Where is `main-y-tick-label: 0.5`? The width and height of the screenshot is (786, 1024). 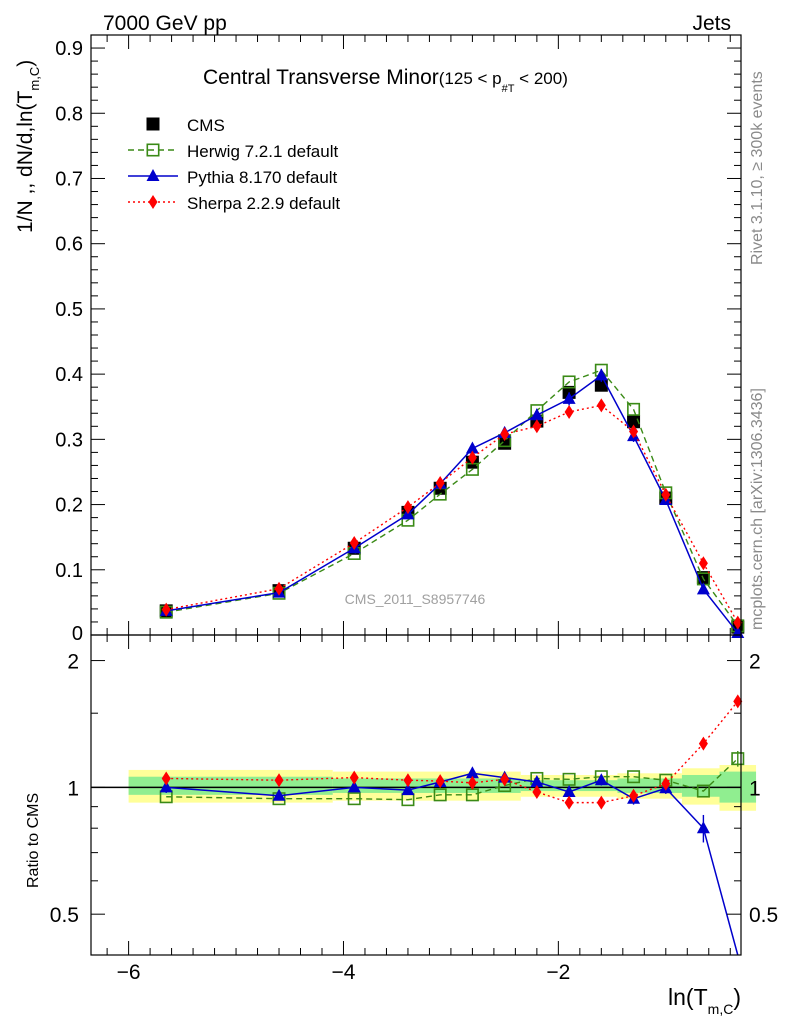 main-y-tick-label: 0.5 is located at coordinates (69, 310).